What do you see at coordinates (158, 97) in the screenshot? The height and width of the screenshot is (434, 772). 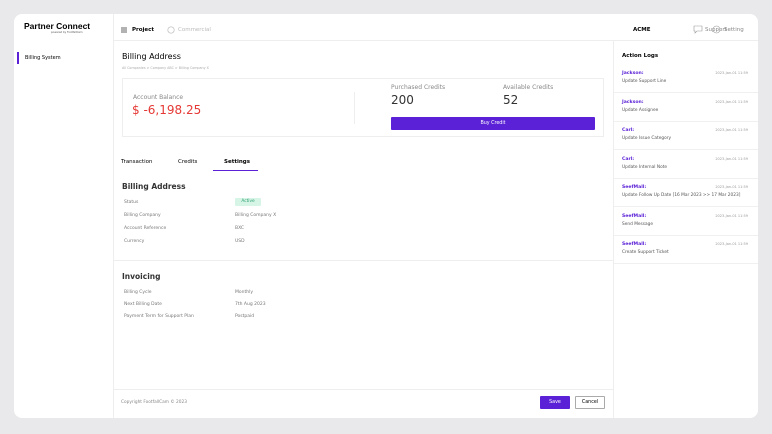 I see `balance-label: Account Balance` at bounding box center [158, 97].